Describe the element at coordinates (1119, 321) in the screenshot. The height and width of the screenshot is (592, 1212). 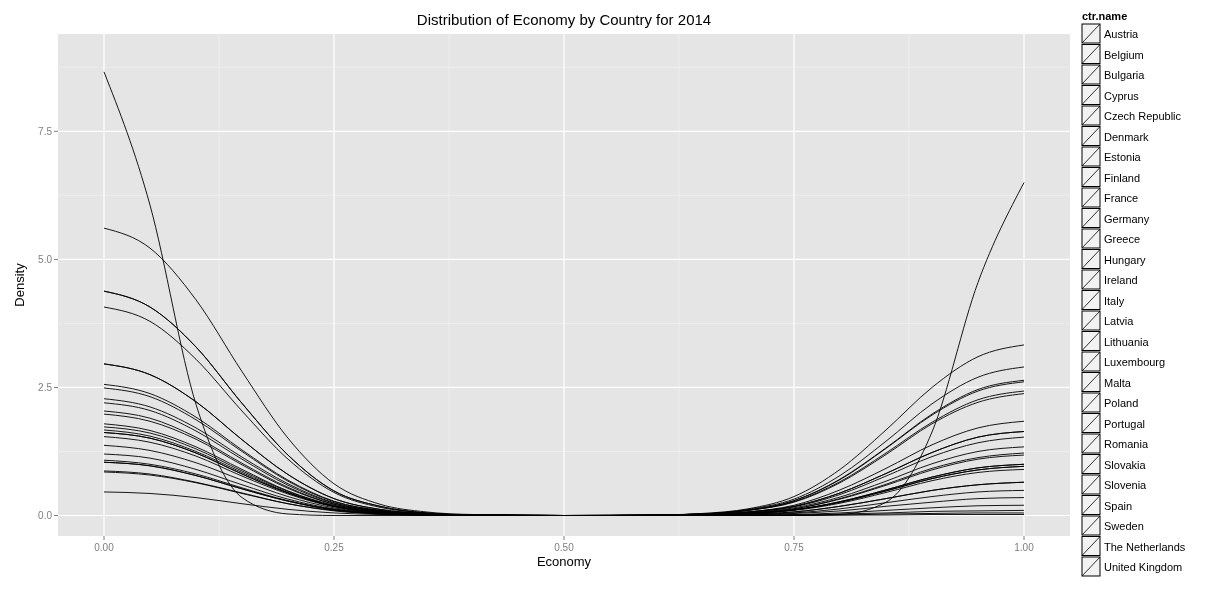
I see `legend-label: Latvia` at that location.